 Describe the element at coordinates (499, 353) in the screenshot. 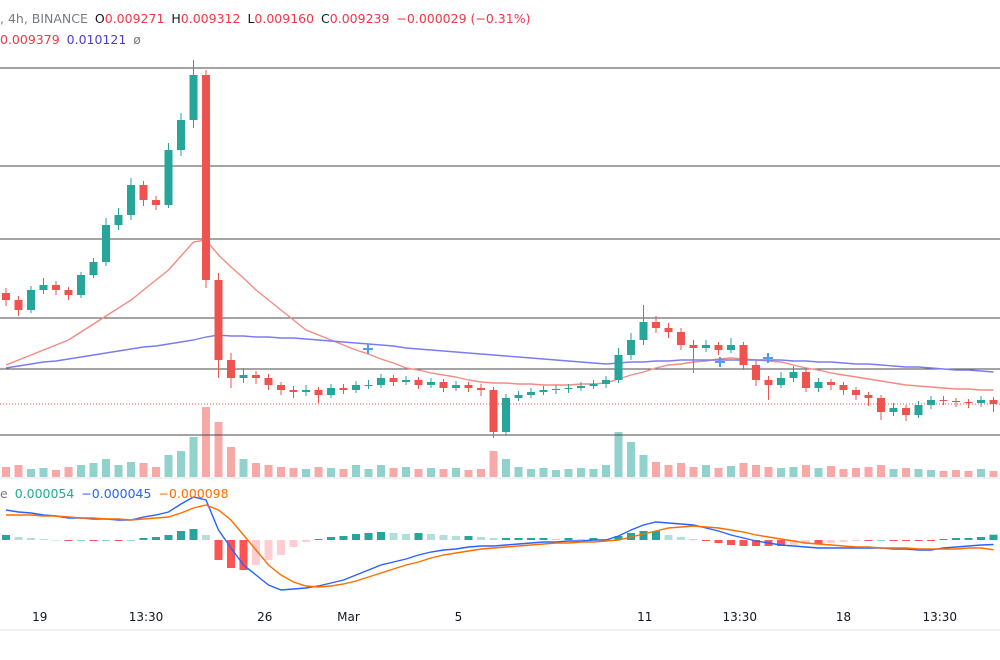

I see `moving-average` at that location.